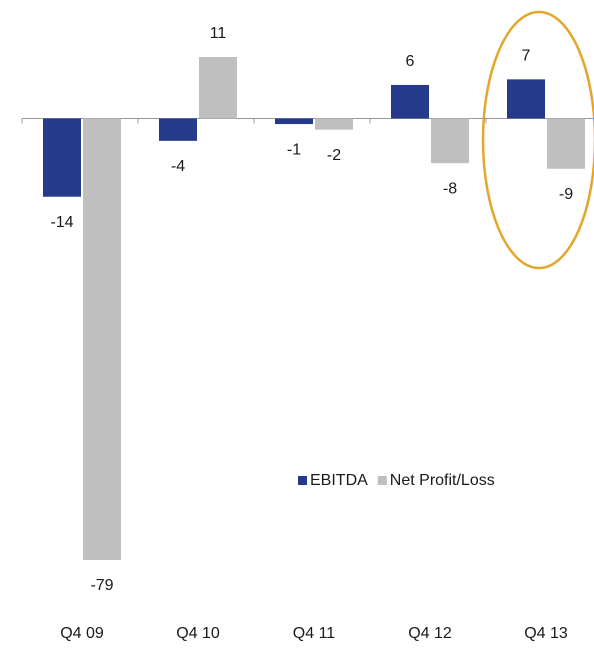  What do you see at coordinates (61, 222) in the screenshot?
I see `data-label: -14` at bounding box center [61, 222].